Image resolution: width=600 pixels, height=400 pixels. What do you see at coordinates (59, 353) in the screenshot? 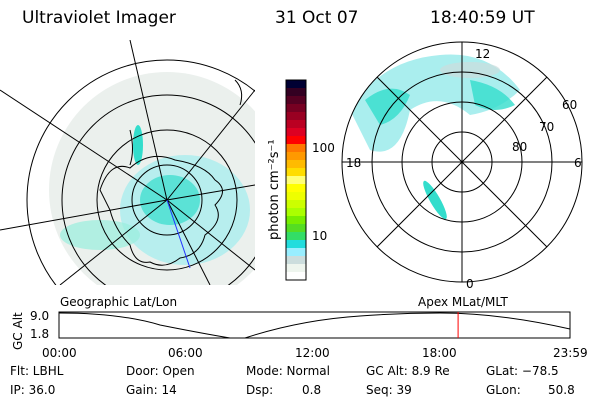
I see `xtick-0000: 00:00` at bounding box center [59, 353].